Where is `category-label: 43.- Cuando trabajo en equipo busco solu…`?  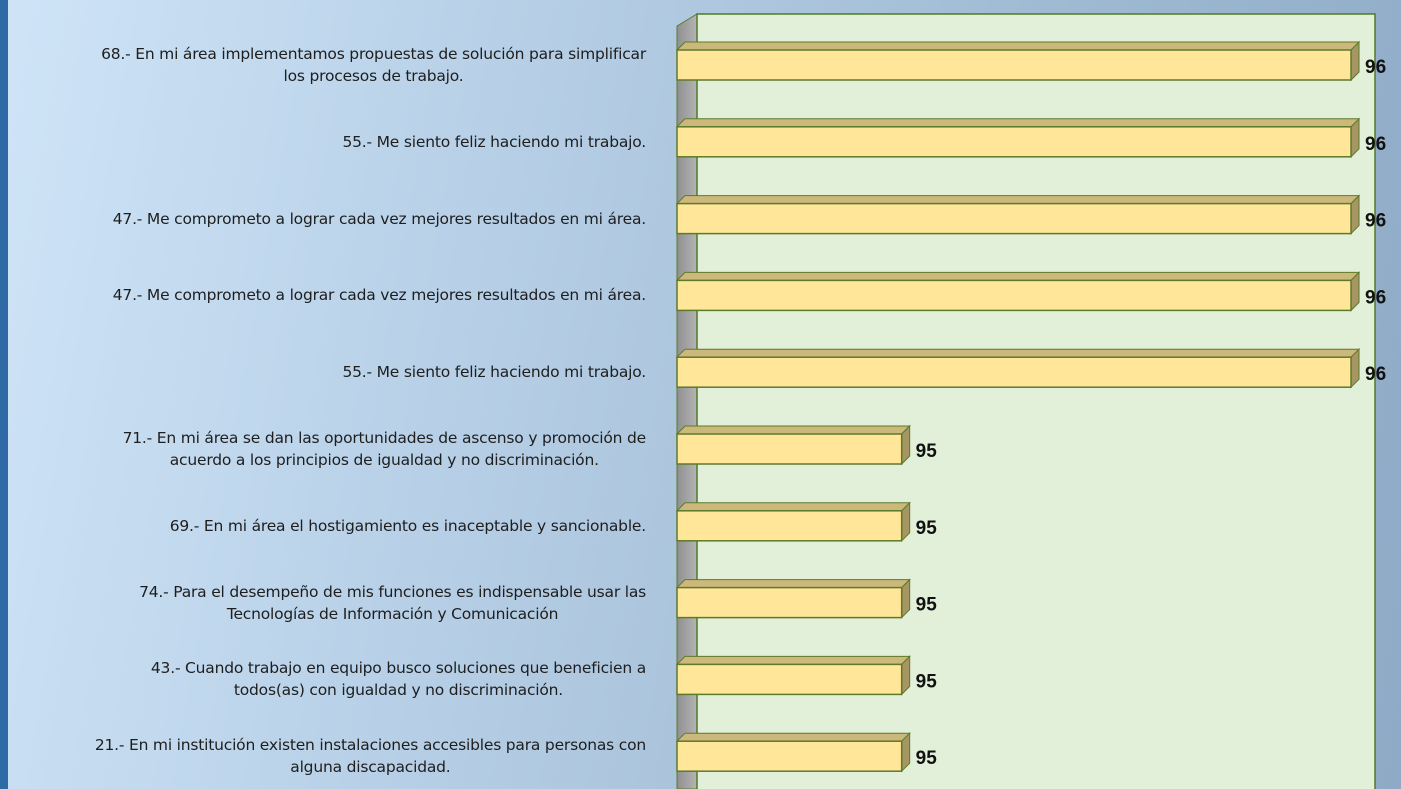
category-label: 43.- Cuando trabajo en equipo busco solu… is located at coordinates (398, 679).